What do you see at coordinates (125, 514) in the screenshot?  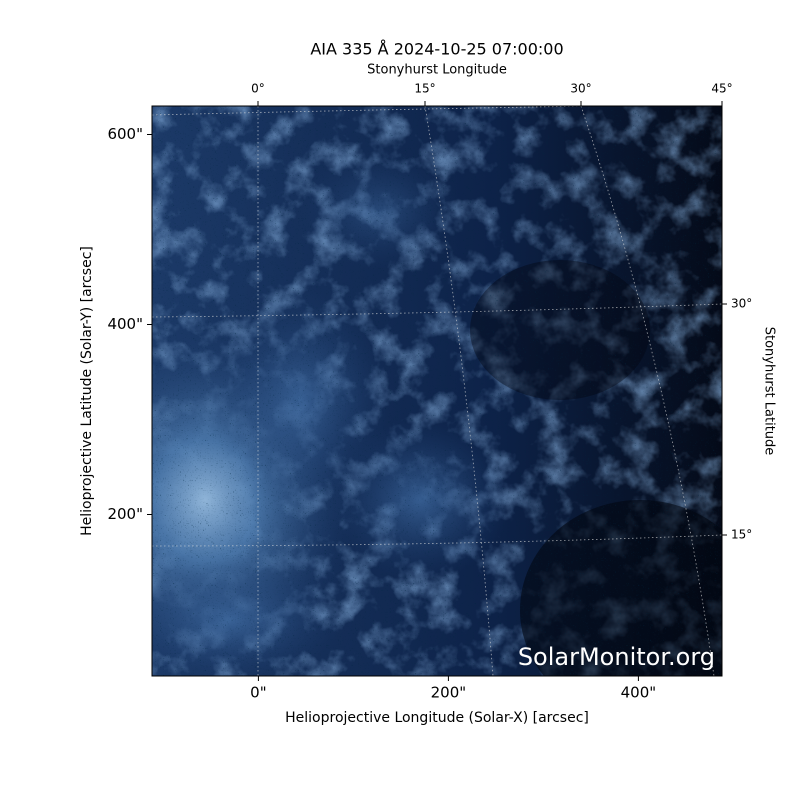 I see `y-tick-label: 200"` at bounding box center [125, 514].